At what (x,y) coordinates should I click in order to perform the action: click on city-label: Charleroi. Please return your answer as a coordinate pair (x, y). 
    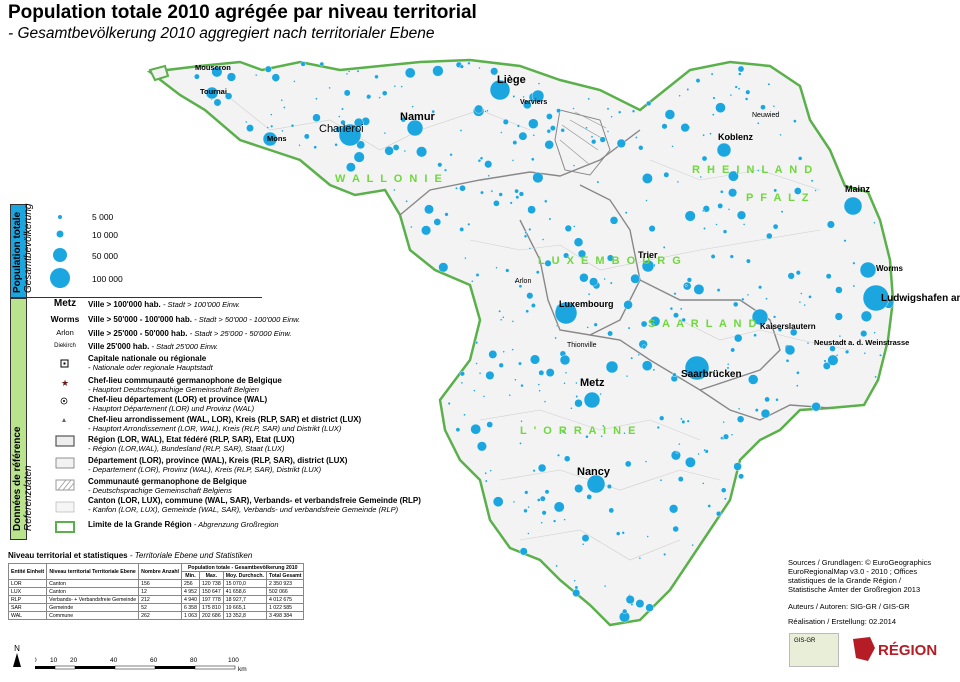
    Looking at the image, I should click on (341, 129).